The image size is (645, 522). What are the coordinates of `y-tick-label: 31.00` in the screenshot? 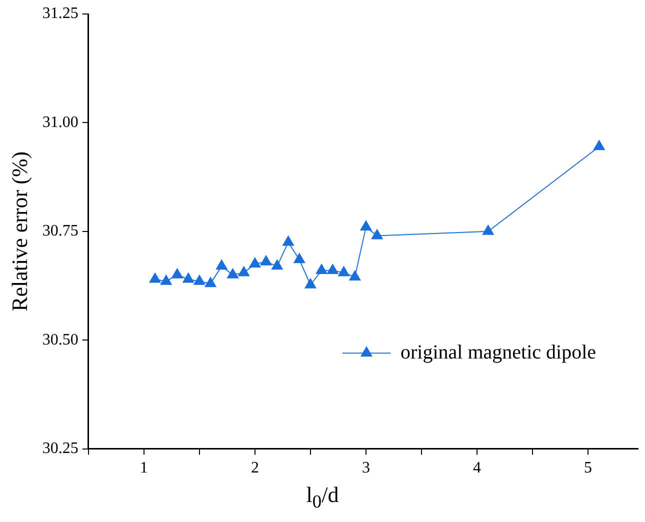 It's located at (60, 122).